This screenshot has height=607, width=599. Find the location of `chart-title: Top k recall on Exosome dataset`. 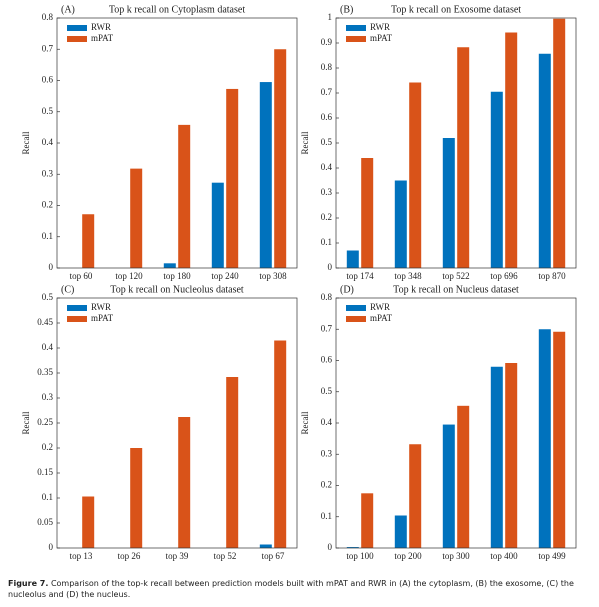

chart-title: Top k recall on Exosome dataset is located at coordinates (456, 9).